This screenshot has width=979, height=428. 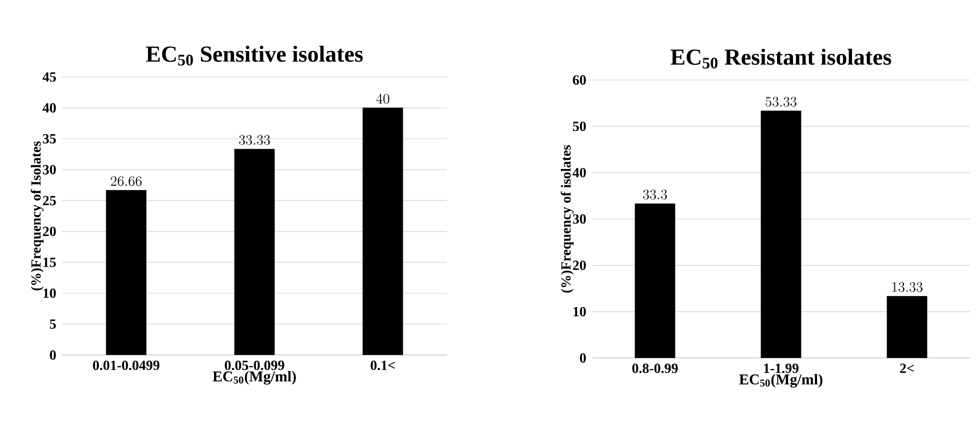 What do you see at coordinates (781, 101) in the screenshot?
I see `data-label: 53.33` at bounding box center [781, 101].